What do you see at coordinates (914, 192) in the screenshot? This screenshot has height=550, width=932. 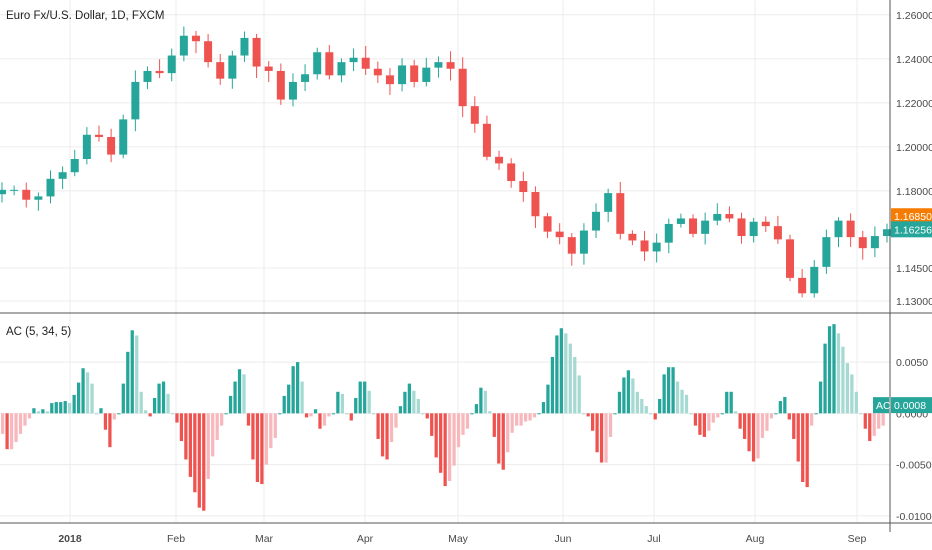 I see `price-axis-tick-label: 1.18000` at bounding box center [914, 192].